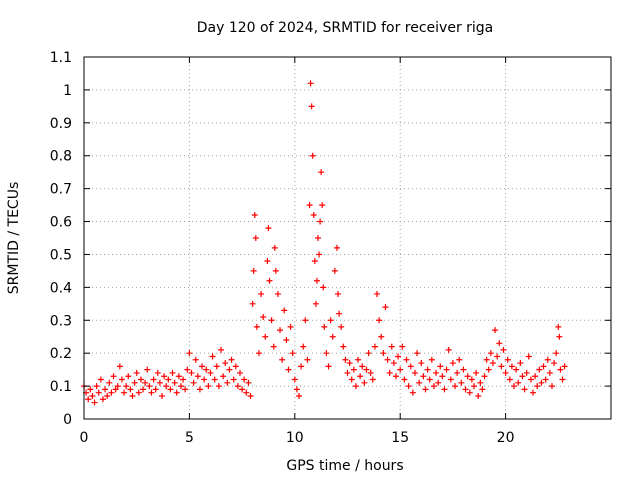  Describe the element at coordinates (344, 466) in the screenshot. I see `x-axis-title: GPS time / hours` at that location.